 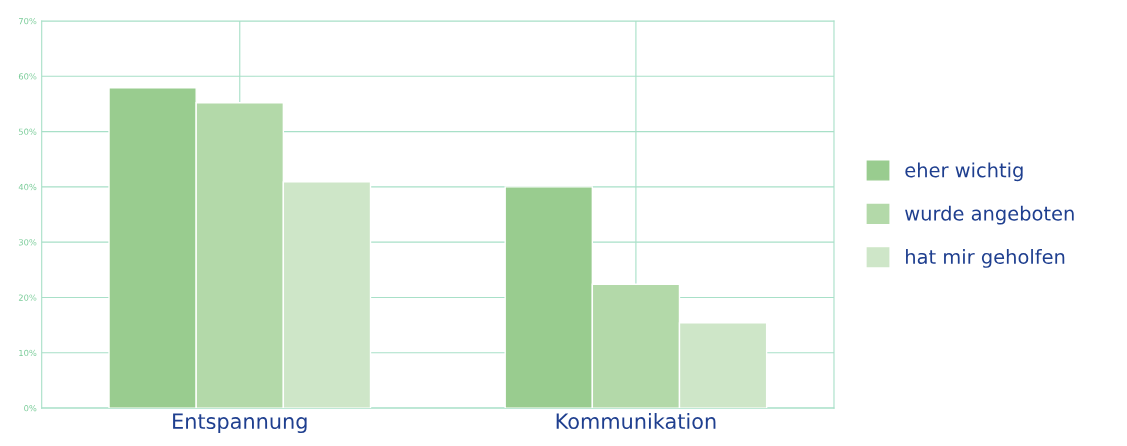 I want to click on y-tick-label: 30%, so click(x=27, y=242).